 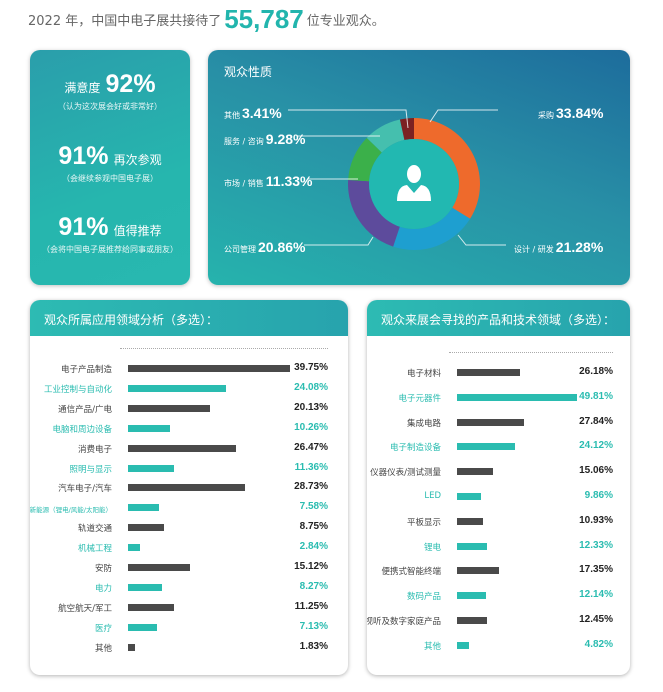 I want to click on bar-row: 消费电子 26.47%, so click(x=179, y=449).